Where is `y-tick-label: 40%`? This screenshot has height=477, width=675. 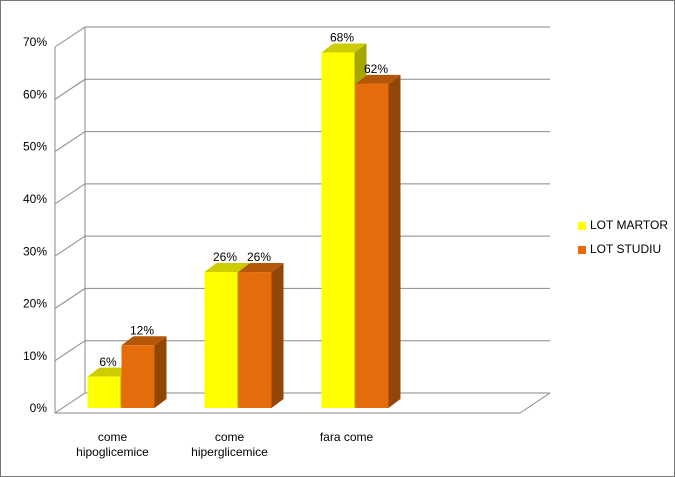 y-tick-label: 40% is located at coordinates (35, 199).